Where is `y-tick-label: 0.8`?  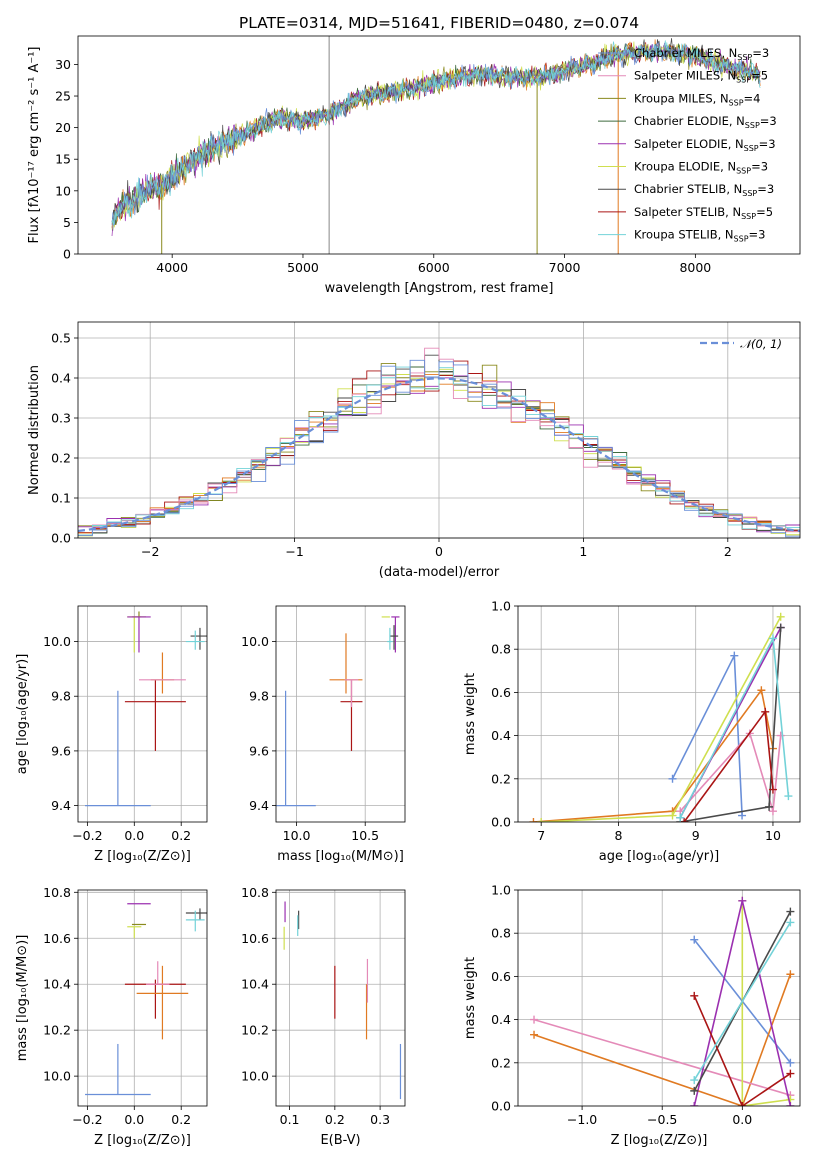 y-tick-label: 0.8 is located at coordinates (501, 933).